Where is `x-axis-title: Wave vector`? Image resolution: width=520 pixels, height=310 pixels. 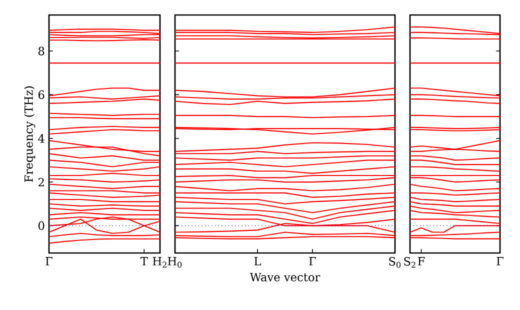 x-axis-title: Wave vector is located at coordinates (285, 277).